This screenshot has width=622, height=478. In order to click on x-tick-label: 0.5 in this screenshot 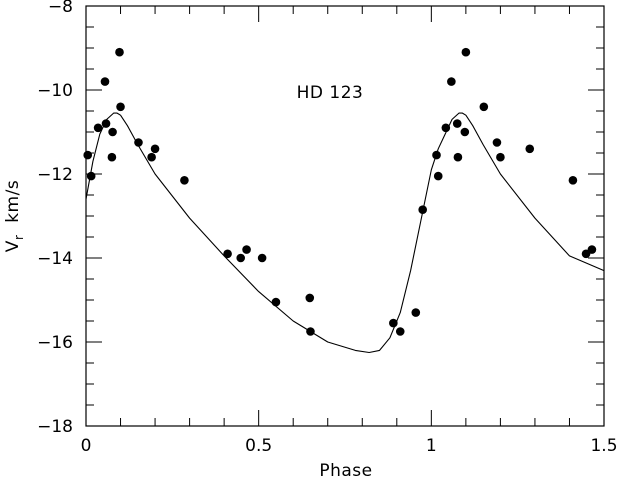, I will do `click(258, 446)`.